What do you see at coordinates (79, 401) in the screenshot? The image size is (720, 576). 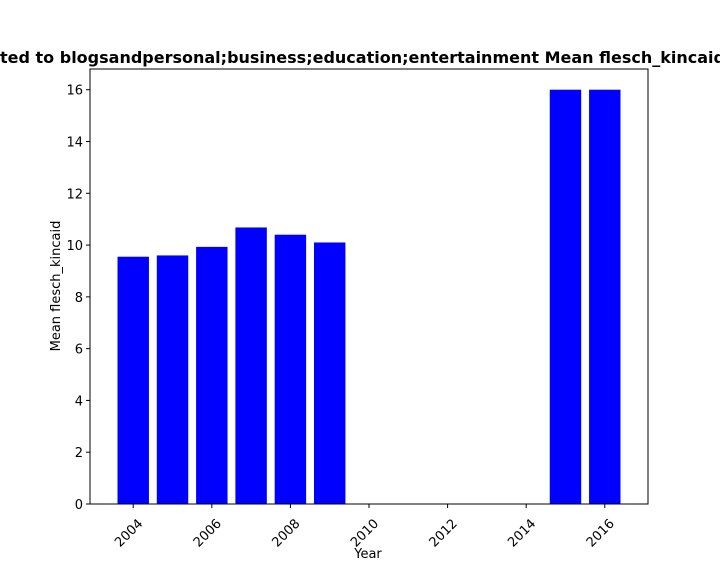 I see `y-tick-label: 4` at bounding box center [79, 401].